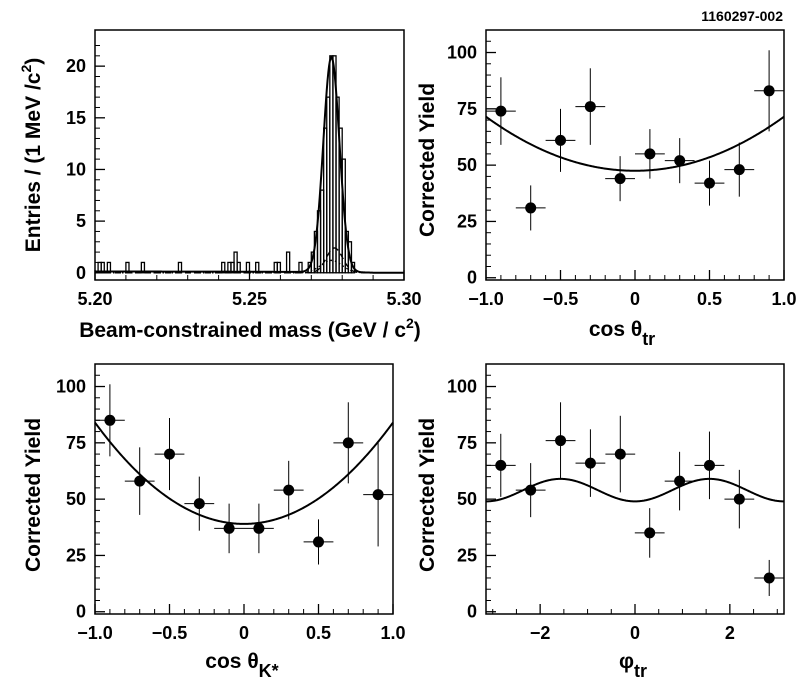 This screenshot has width=810, height=691. Describe the element at coordinates (709, 299) in the screenshot. I see `costr-x-tick-label: 0.5` at that location.